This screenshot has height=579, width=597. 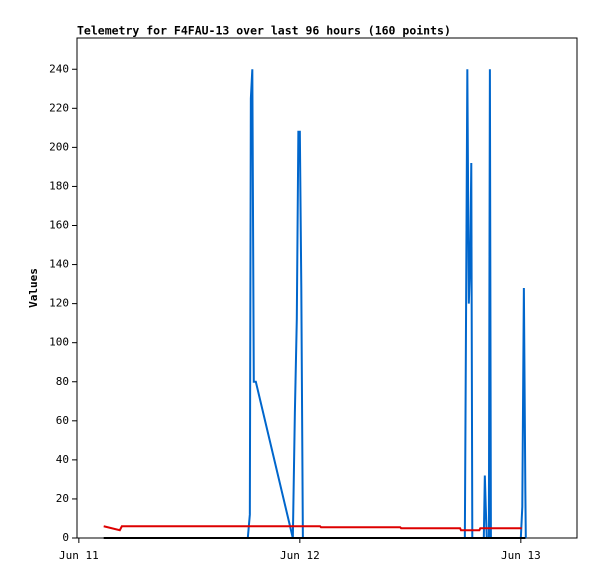 What do you see at coordinates (300, 555) in the screenshot?
I see `x-tick-label: Jun 12` at bounding box center [300, 555].